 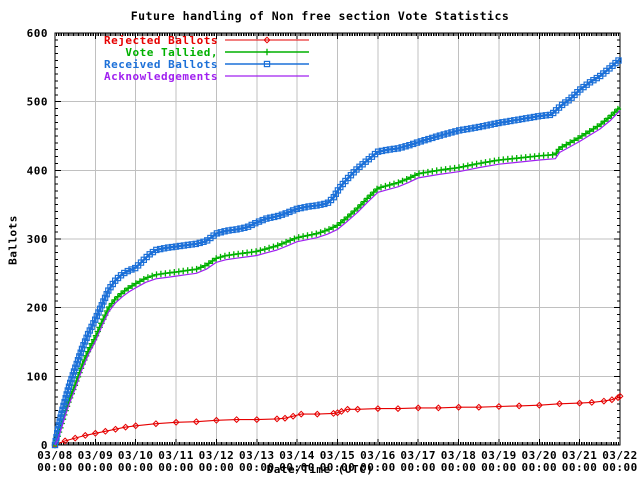 What do you see at coordinates (37, 102) in the screenshot?
I see `y-tick-label: 500` at bounding box center [37, 102].